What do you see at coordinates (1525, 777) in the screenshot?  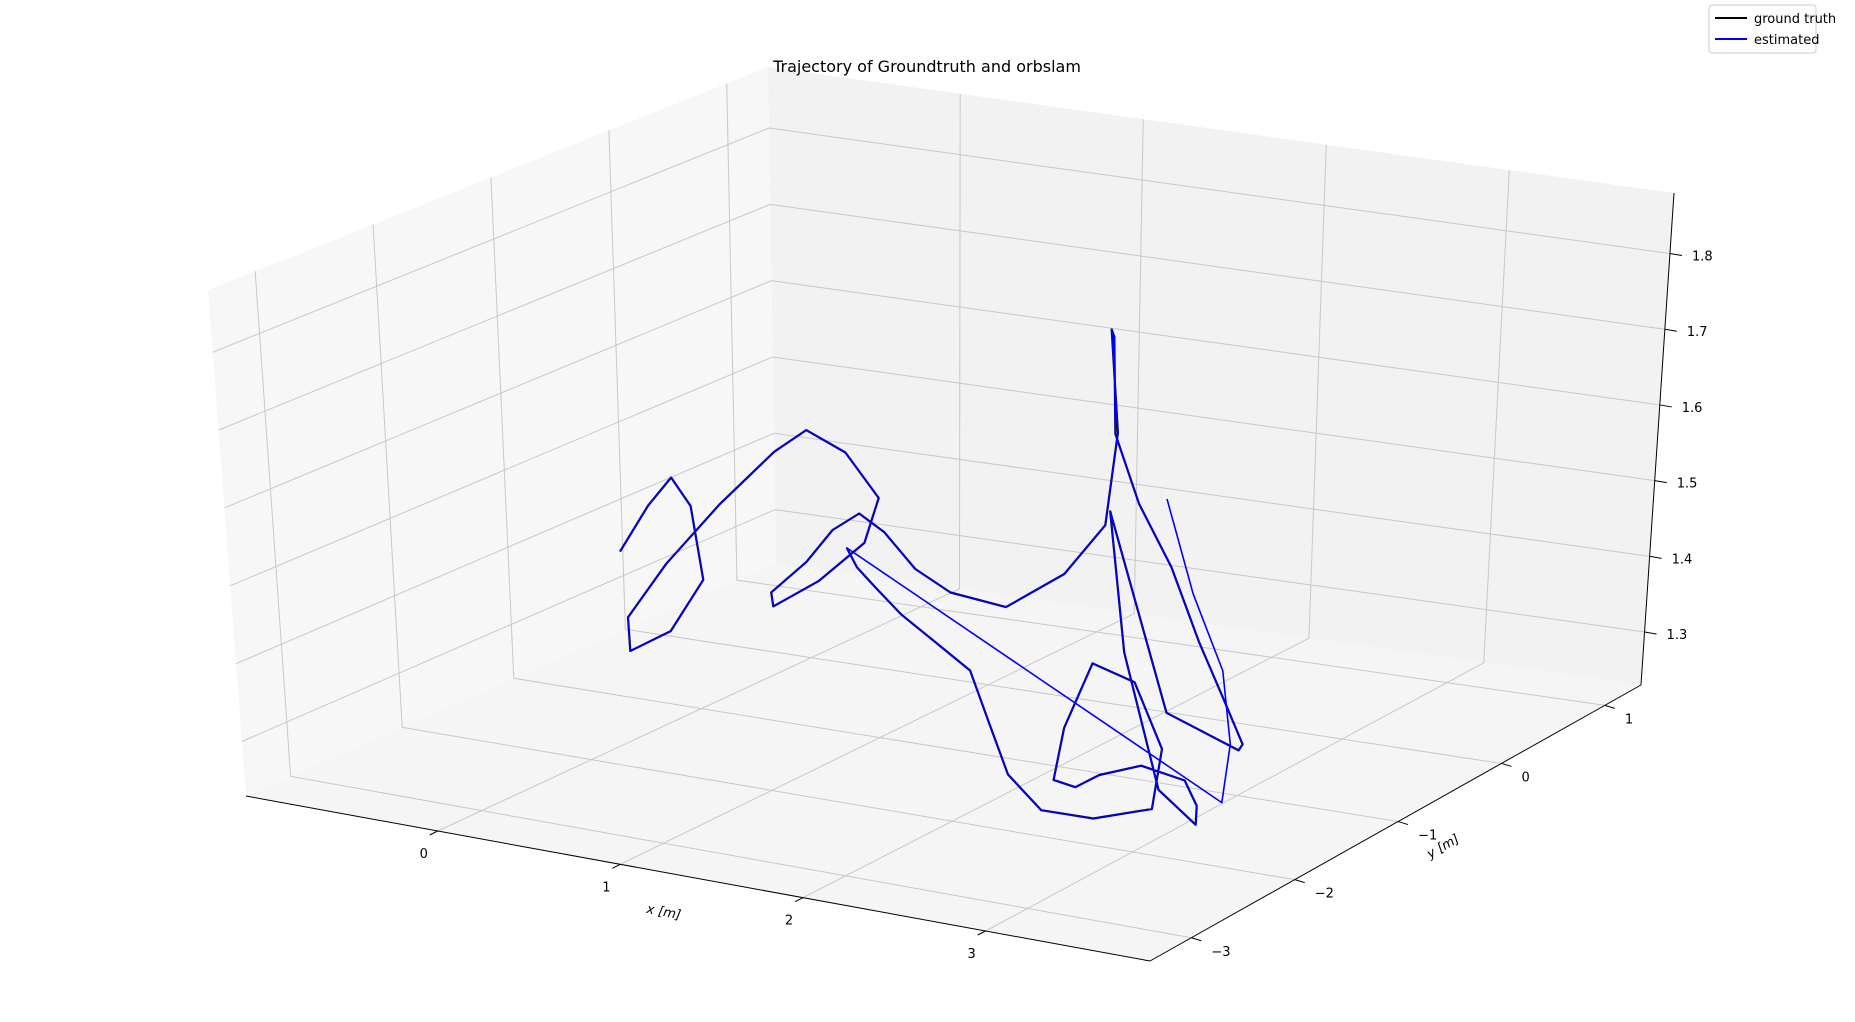 I see `y-tick-label: 0` at bounding box center [1525, 777].